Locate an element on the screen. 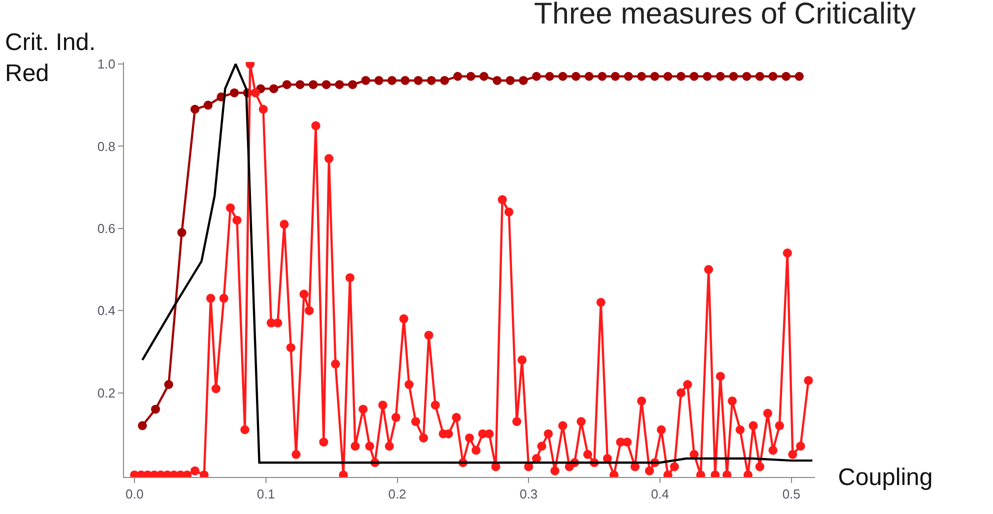  y-axis-title: Crit. Ind. Red is located at coordinates (50, 58).